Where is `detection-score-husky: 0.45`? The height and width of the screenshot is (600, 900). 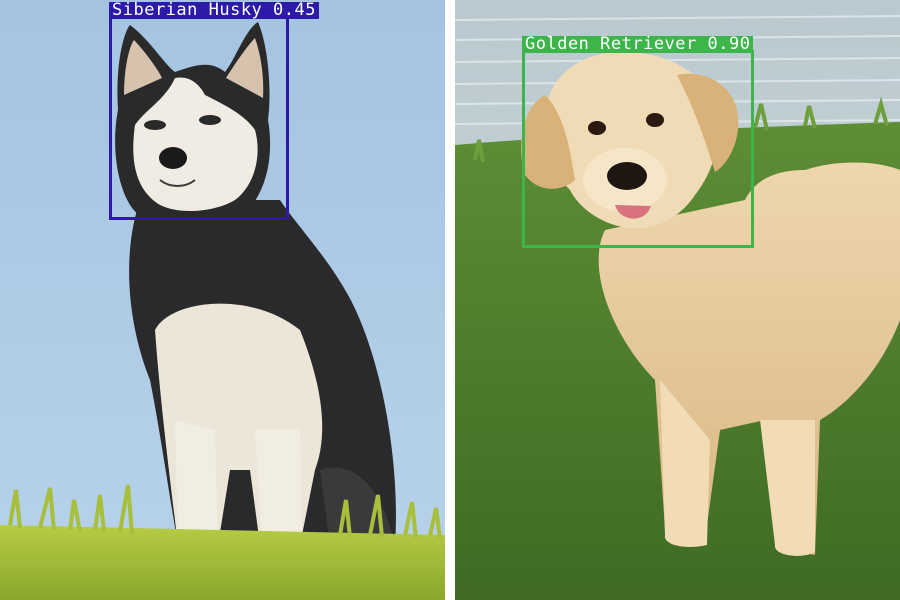 detection-score-husky: 0.45 is located at coordinates (294, 10).